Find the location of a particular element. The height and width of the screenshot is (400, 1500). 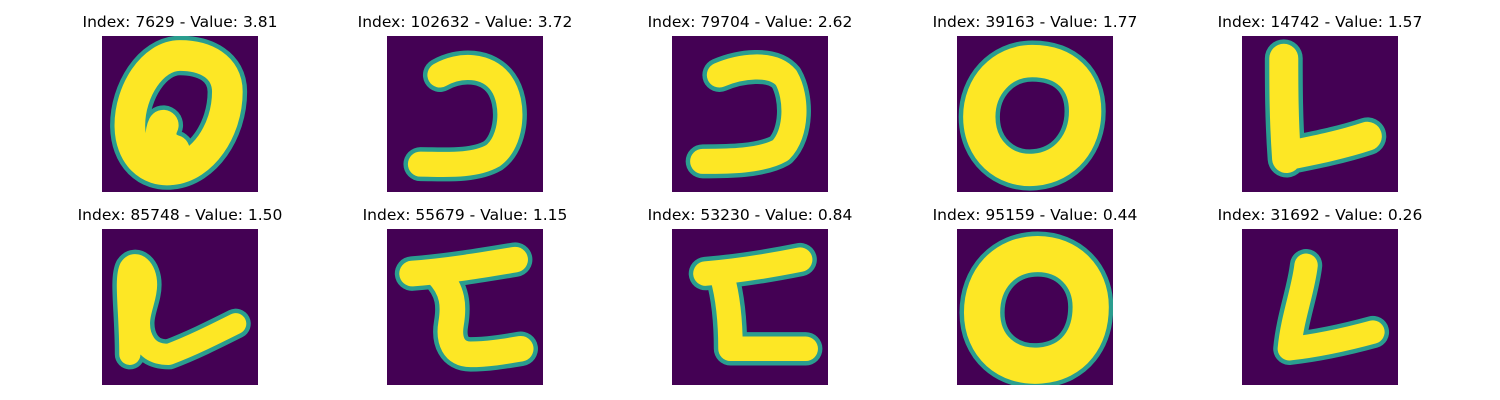

panel-title: Index: 39163 - Value: 1.77 is located at coordinates (1035, 22).